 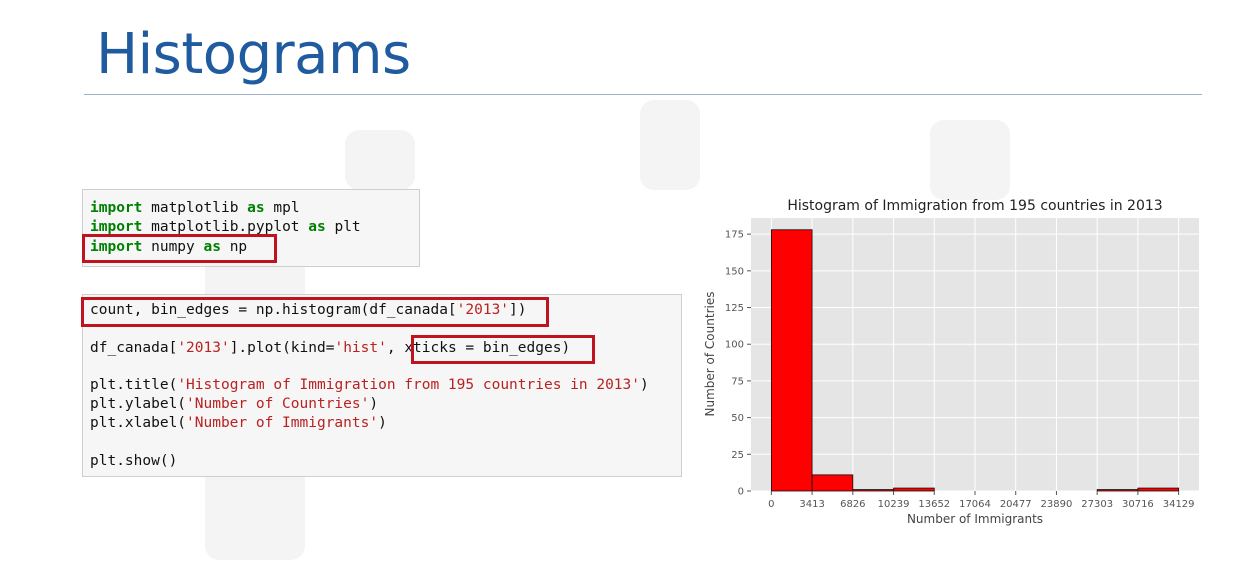 I want to click on code-token: matplotlib, so click(x=195, y=208).